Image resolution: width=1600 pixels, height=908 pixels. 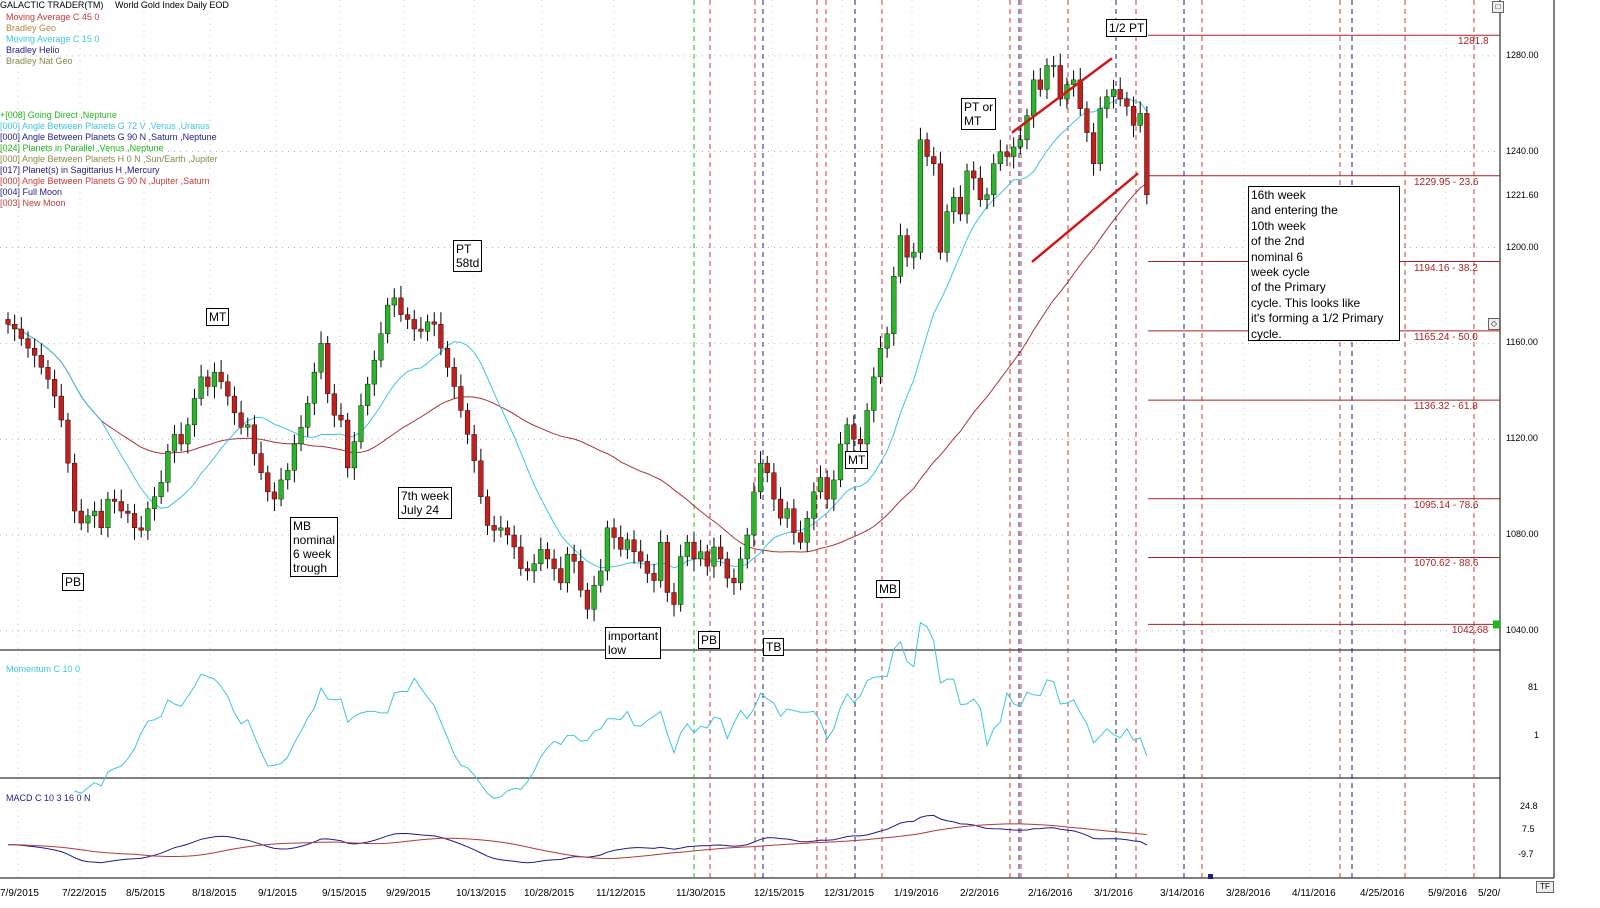 I want to click on date-tick-label: 11/30/2015, so click(x=701, y=893).